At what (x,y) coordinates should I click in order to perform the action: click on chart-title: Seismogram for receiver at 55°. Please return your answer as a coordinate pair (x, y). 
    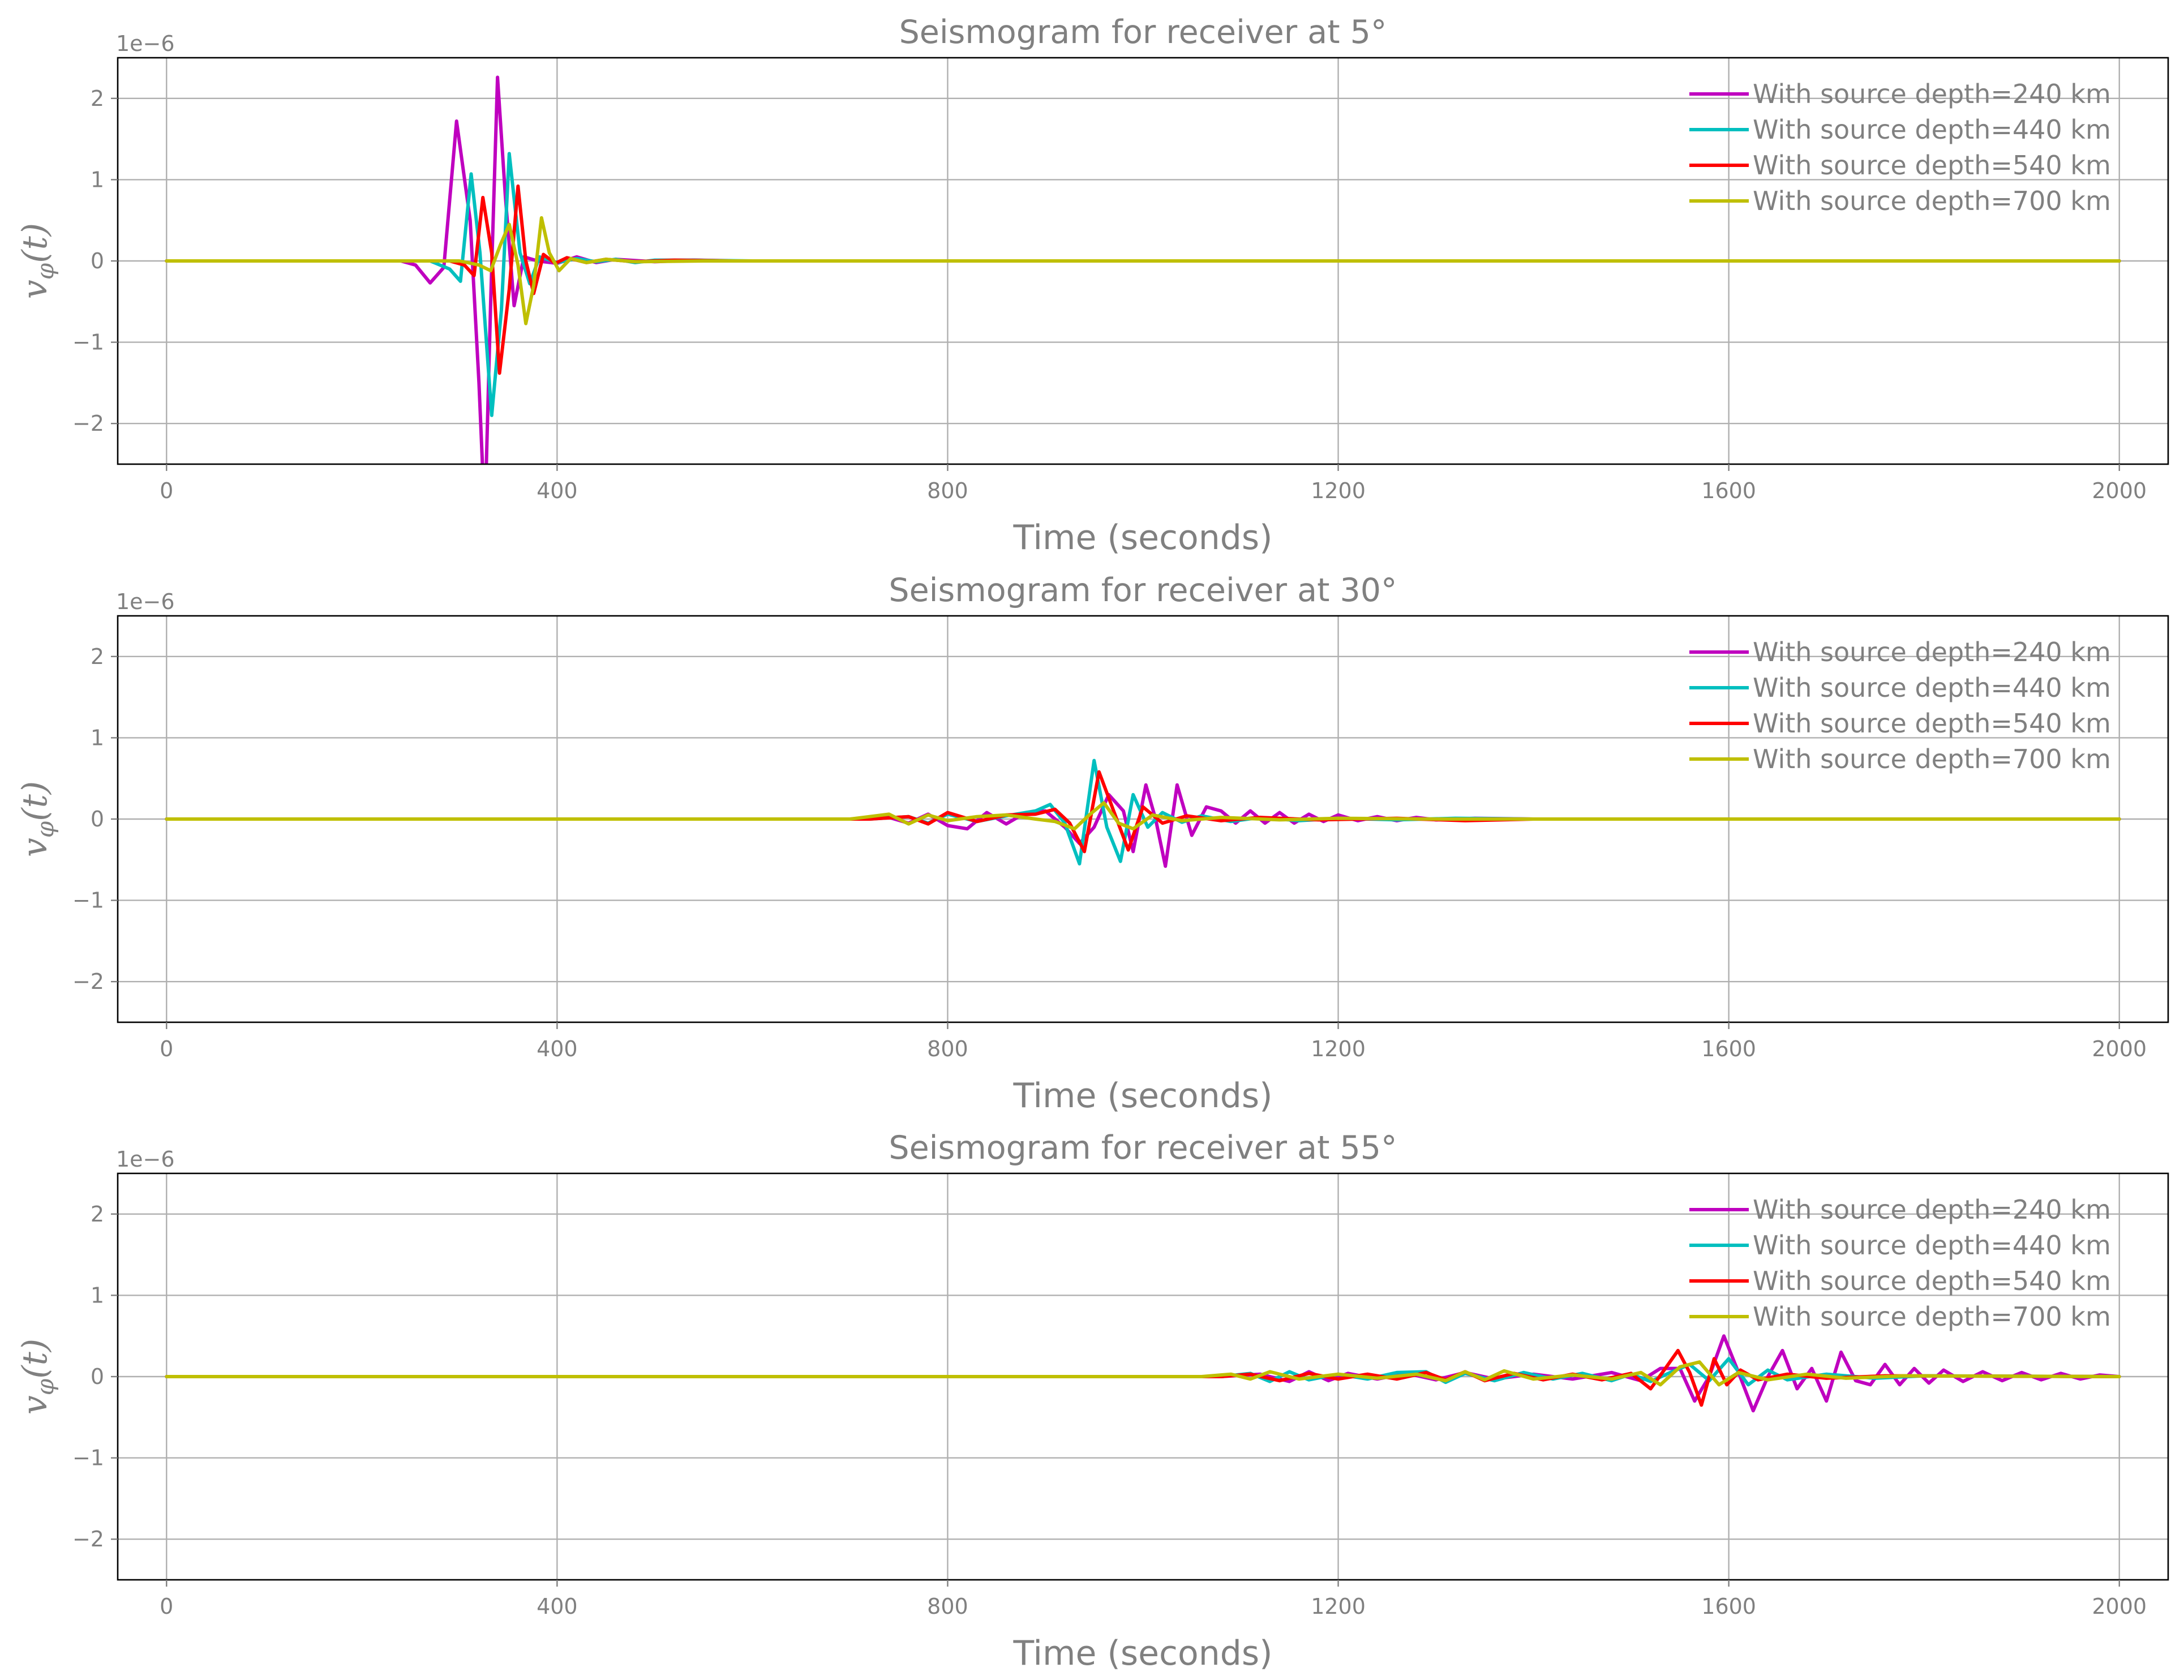
    Looking at the image, I should click on (1143, 1148).